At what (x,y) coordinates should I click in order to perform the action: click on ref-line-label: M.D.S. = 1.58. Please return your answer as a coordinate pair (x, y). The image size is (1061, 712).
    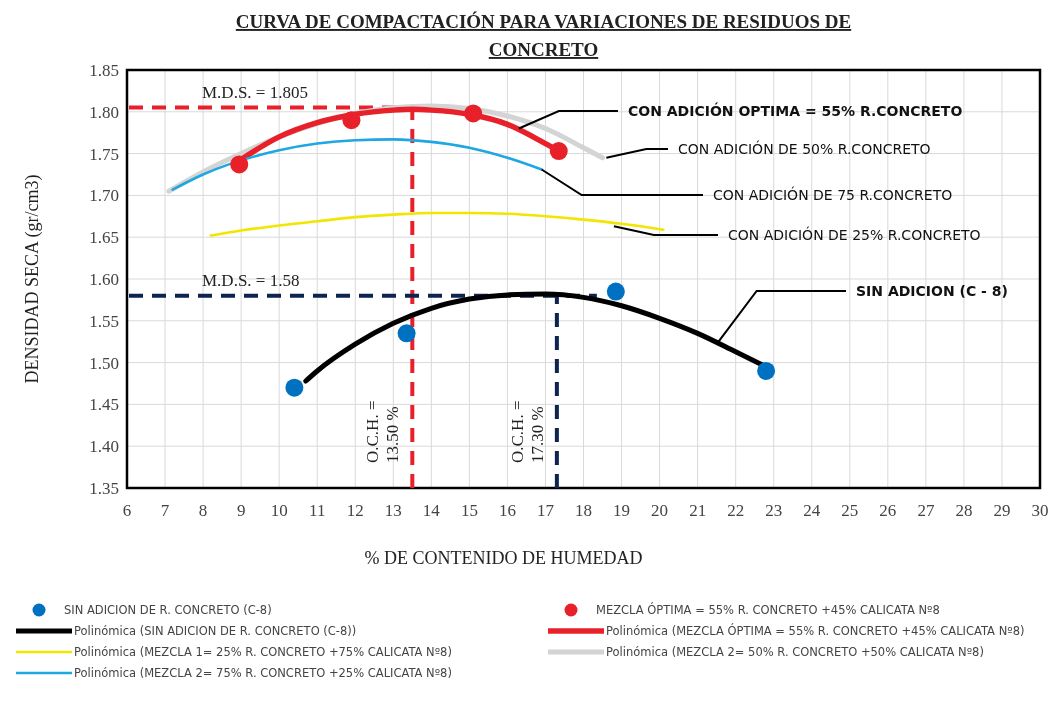
    Looking at the image, I should click on (251, 280).